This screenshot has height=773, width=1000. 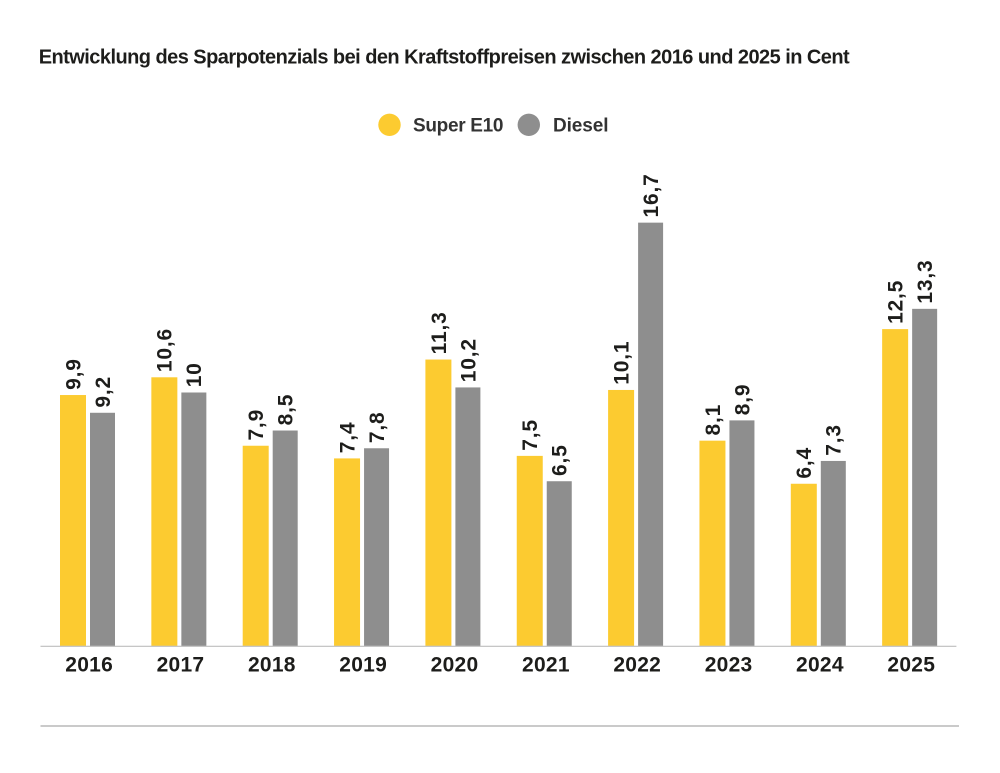 I want to click on svg-text: 2021, so click(x=546, y=665).